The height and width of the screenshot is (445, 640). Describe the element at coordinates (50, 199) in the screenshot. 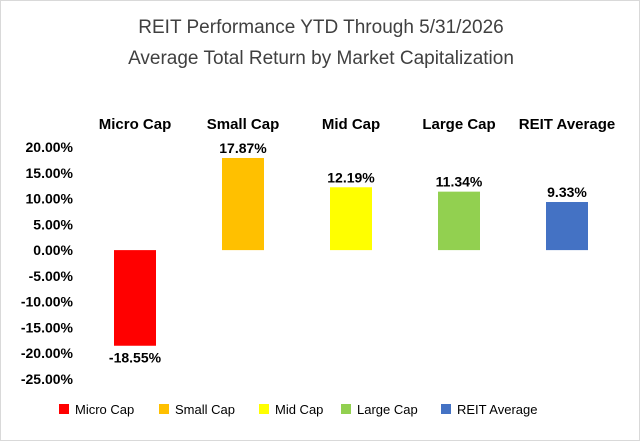

I see `y-tick-label: 10.00%` at that location.